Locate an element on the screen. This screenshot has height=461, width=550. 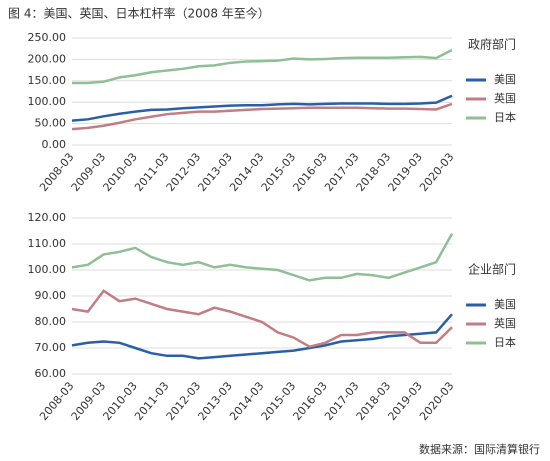
panel-title: 企业部门 is located at coordinates (492, 269).